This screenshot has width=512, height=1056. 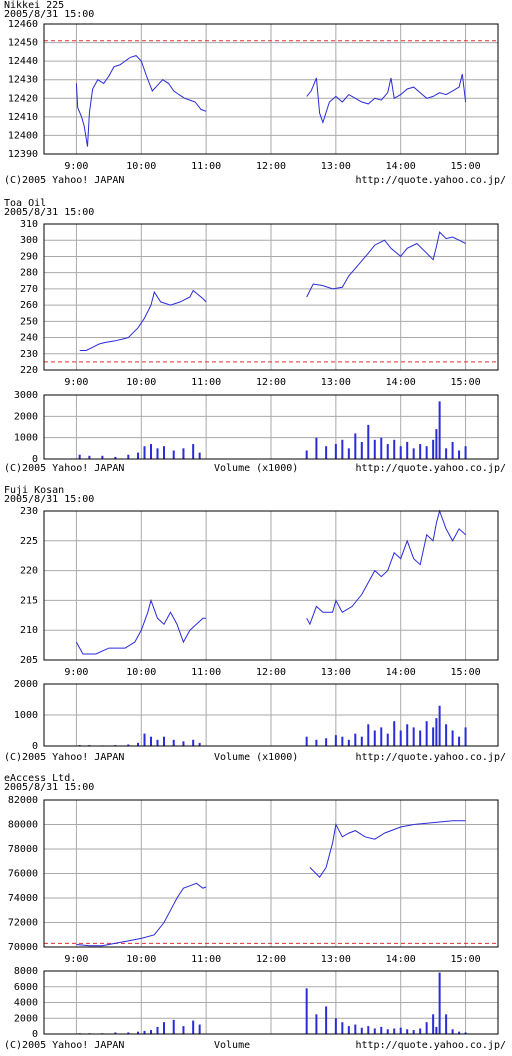 What do you see at coordinates (29, 660) in the screenshot?
I see `y-tick-label: 205` at bounding box center [29, 660].